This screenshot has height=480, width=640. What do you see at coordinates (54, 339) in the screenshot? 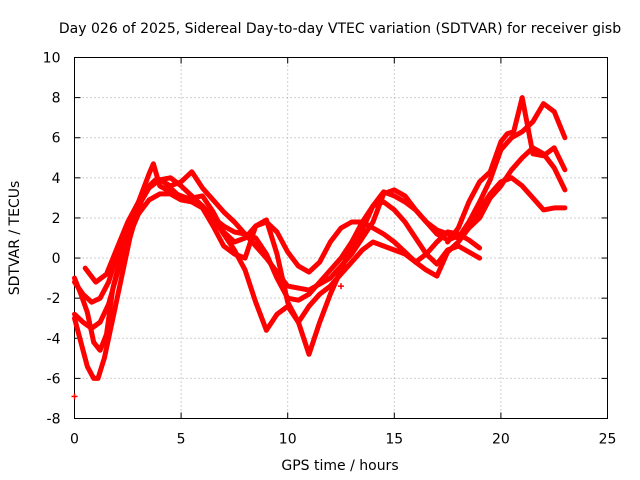
I see `y-tick-label: -4` at bounding box center [54, 339].